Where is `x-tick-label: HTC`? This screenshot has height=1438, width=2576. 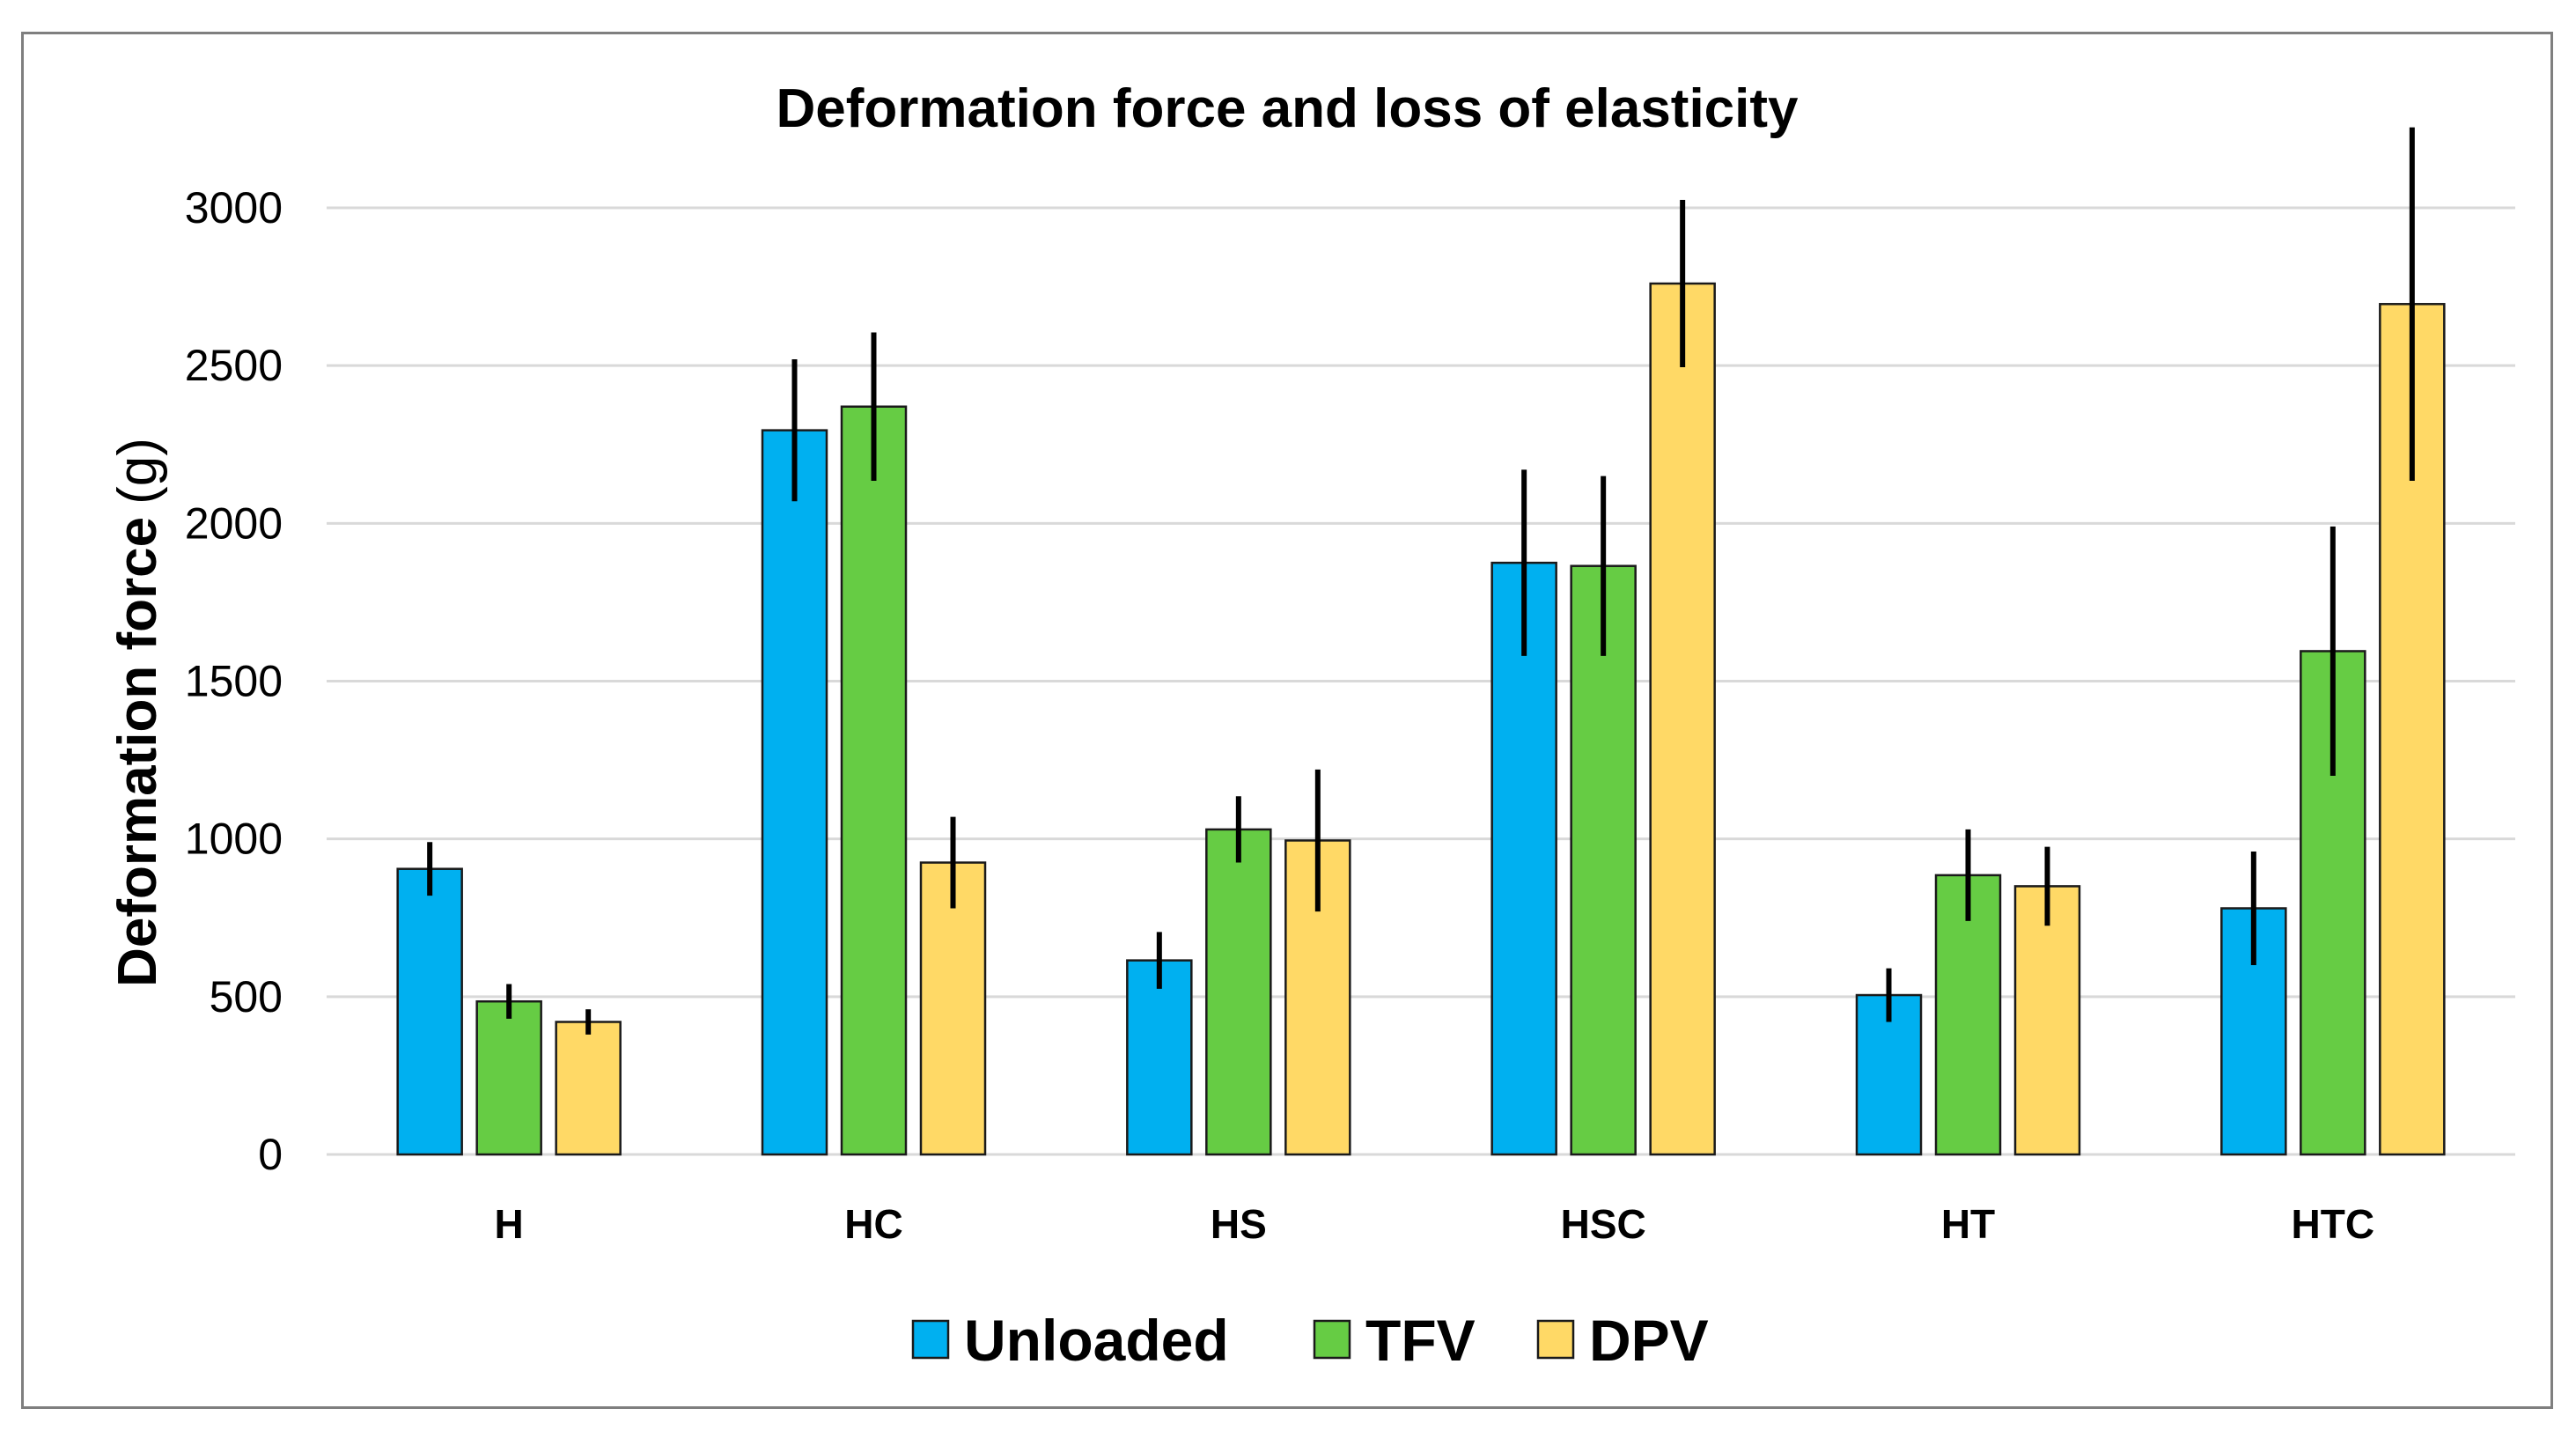
x-tick-label: HTC is located at coordinates (2333, 1224).